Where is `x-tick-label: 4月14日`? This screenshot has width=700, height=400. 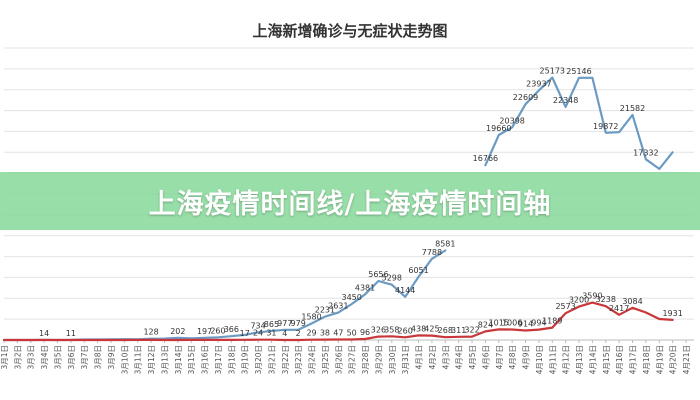
x-tick-label: 4月14日 is located at coordinates (592, 359).